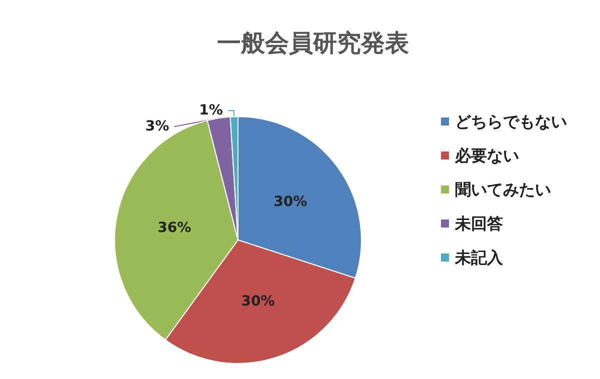 The width and height of the screenshot is (600, 379). I want to click on chart-title: 一般会員研究発表, so click(313, 43).